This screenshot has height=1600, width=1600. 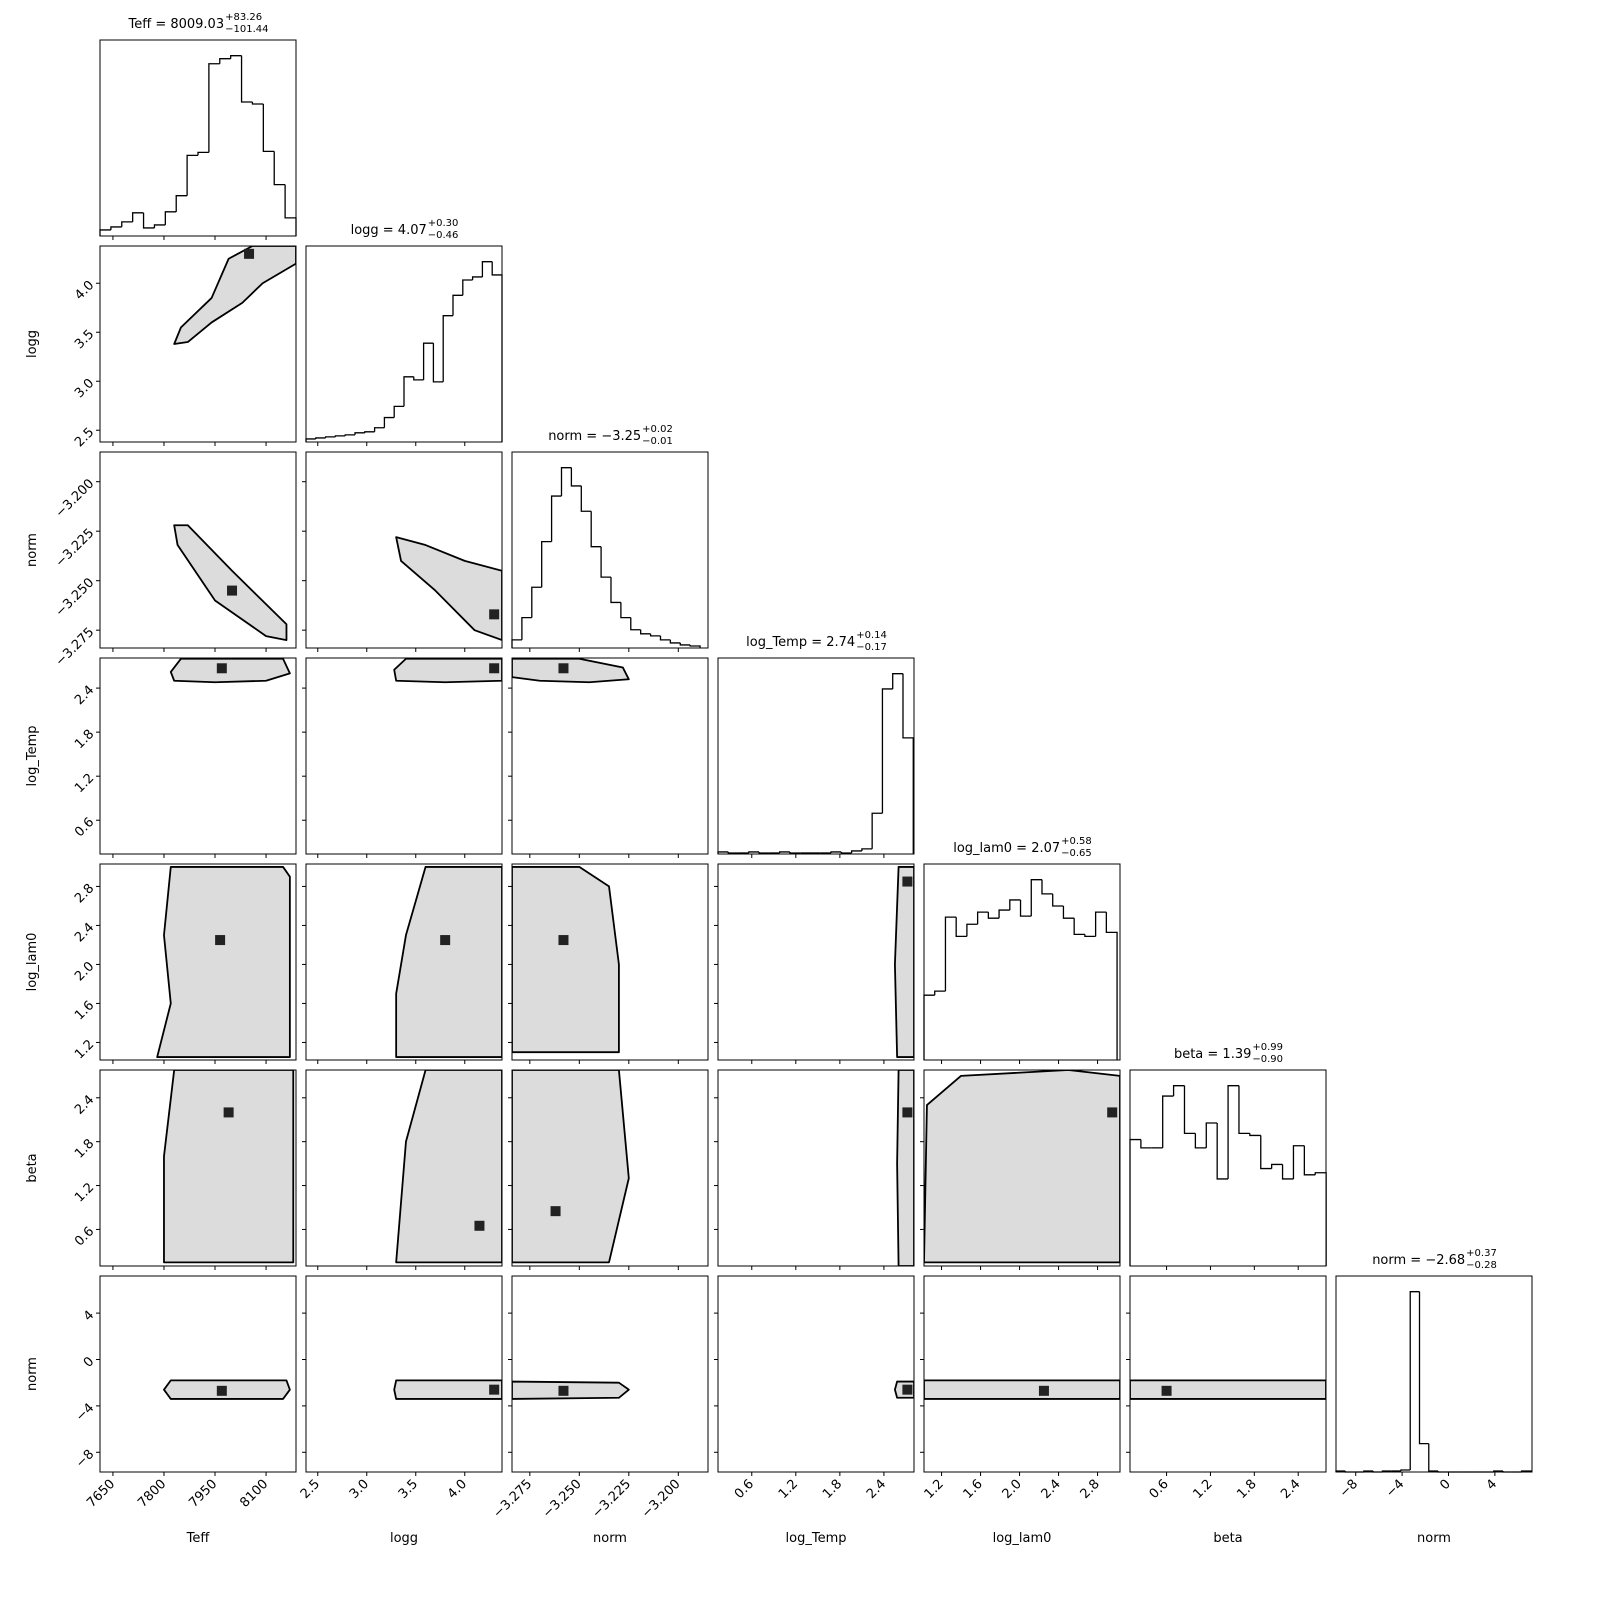 What do you see at coordinates (84, 695) in the screenshot?
I see `y-tick-label: 2.4` at bounding box center [84, 695].